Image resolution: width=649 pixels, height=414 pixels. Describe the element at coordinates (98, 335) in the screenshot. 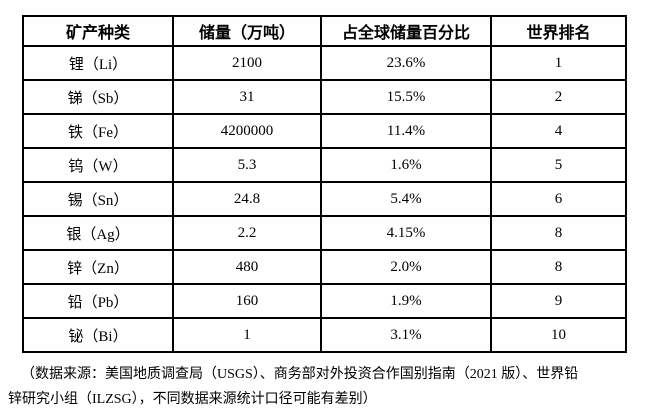

I see `table-cell-mineral: 铋（Bi）` at that location.